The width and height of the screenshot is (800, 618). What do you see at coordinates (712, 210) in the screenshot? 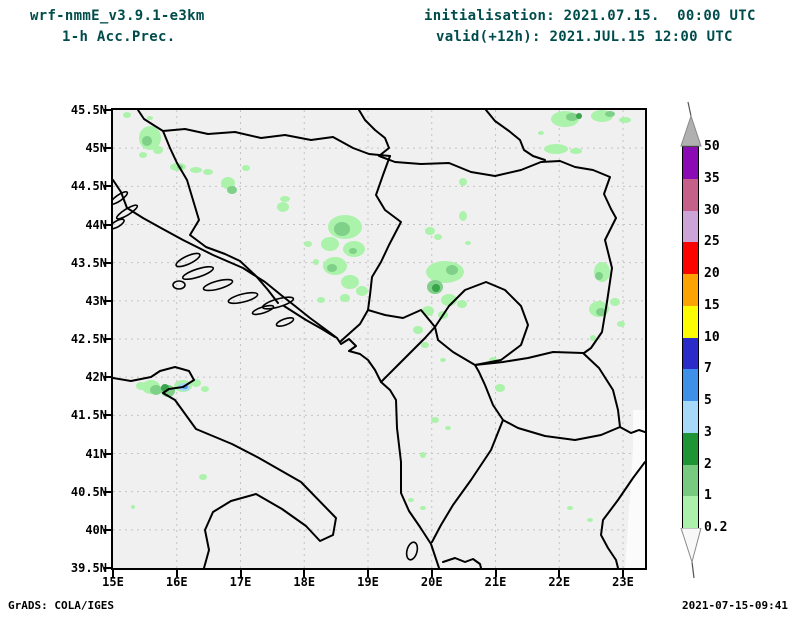
I see `colorbar-value: 30` at bounding box center [712, 210].